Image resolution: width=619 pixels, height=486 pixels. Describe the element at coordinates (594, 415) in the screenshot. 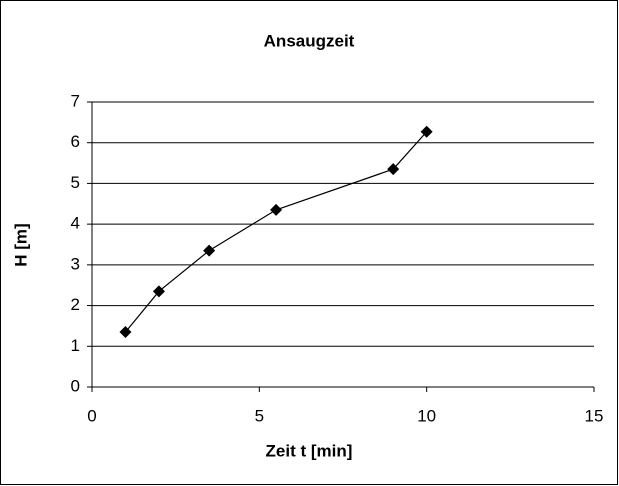

I see `x-tick-label: 15` at that location.